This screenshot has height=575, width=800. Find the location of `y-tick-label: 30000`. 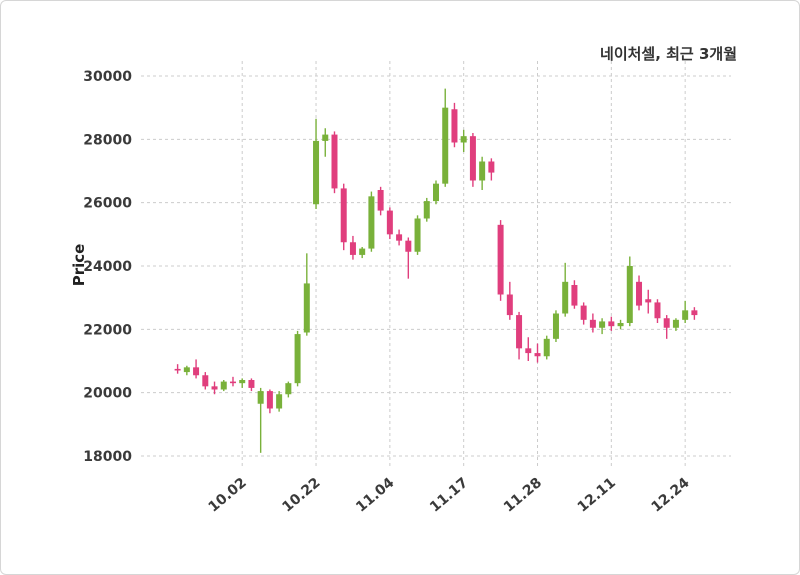

y-tick-label: 30000 is located at coordinates (107, 77).